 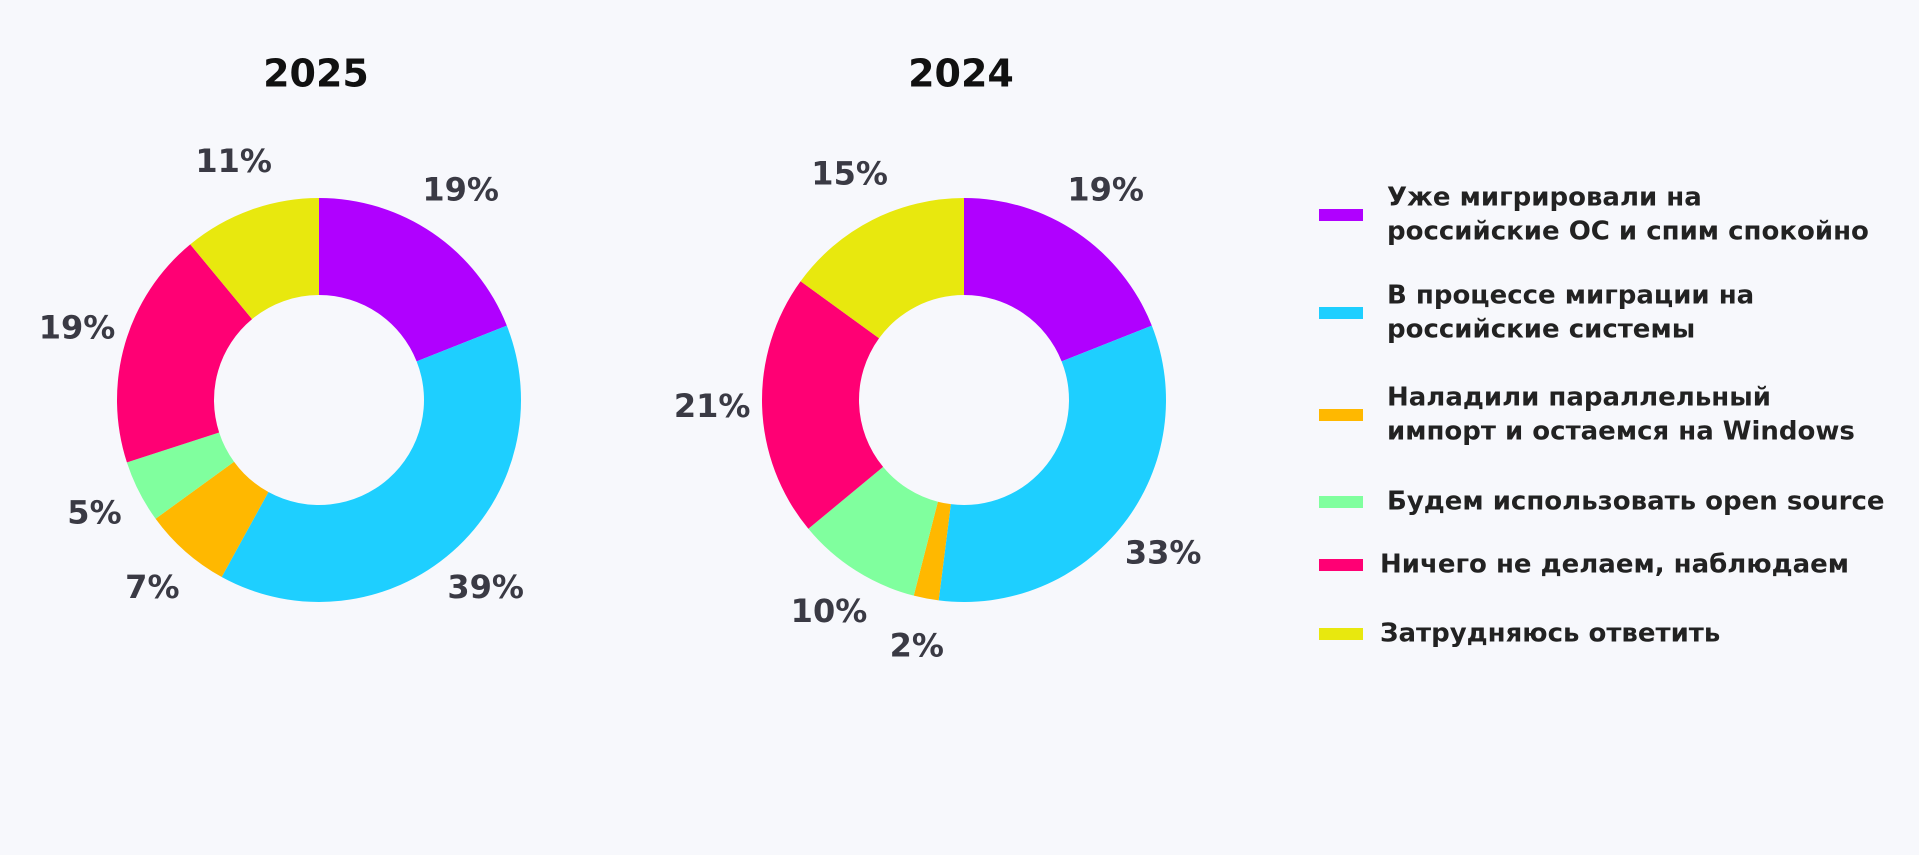 I want to click on legend-label: Ничего не делаем, наблюдаем, so click(x=1614, y=565).